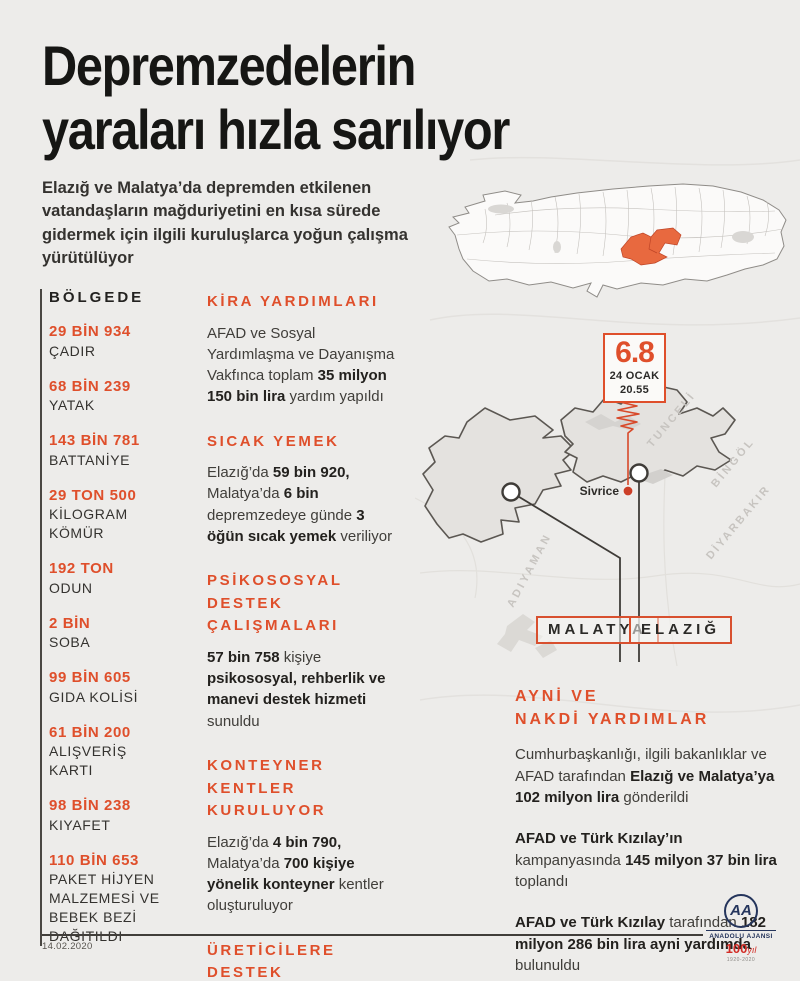 The width and height of the screenshot is (800, 981). I want to click on magnitude-badge: 6.8 24 OCAK 20.55, so click(634, 368).